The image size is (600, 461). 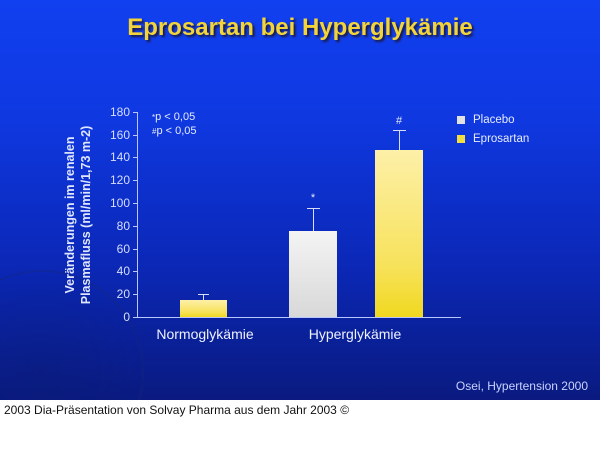 I want to click on y-tick-label: 180, so click(x=119, y=112).